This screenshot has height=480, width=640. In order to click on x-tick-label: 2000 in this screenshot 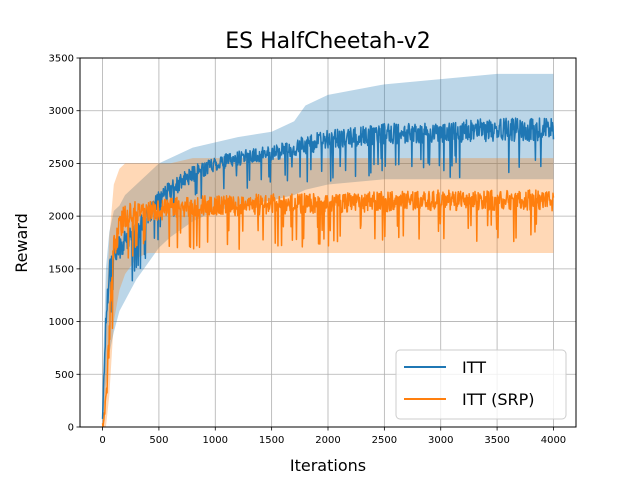, I will do `click(327, 440)`.